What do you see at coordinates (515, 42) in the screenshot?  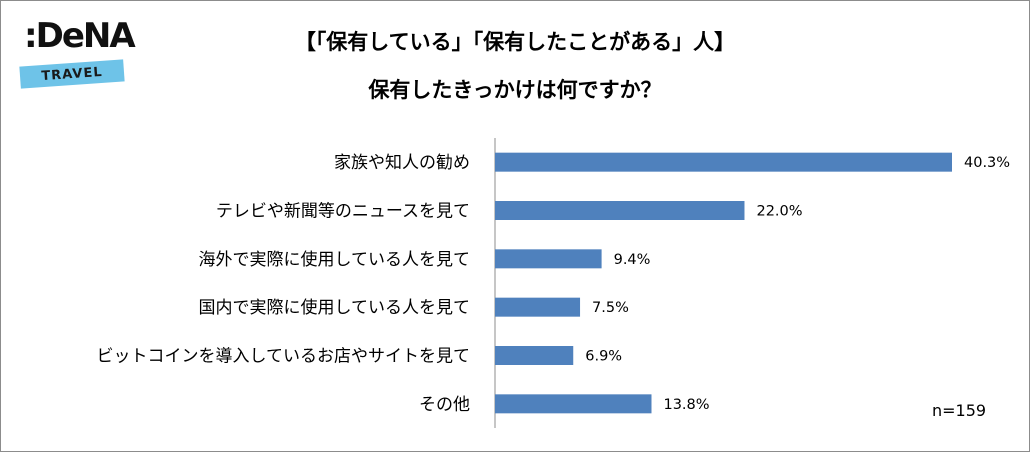 I see `chart-title-line1: 【「保有している」「保有したことがある」人】` at bounding box center [515, 42].